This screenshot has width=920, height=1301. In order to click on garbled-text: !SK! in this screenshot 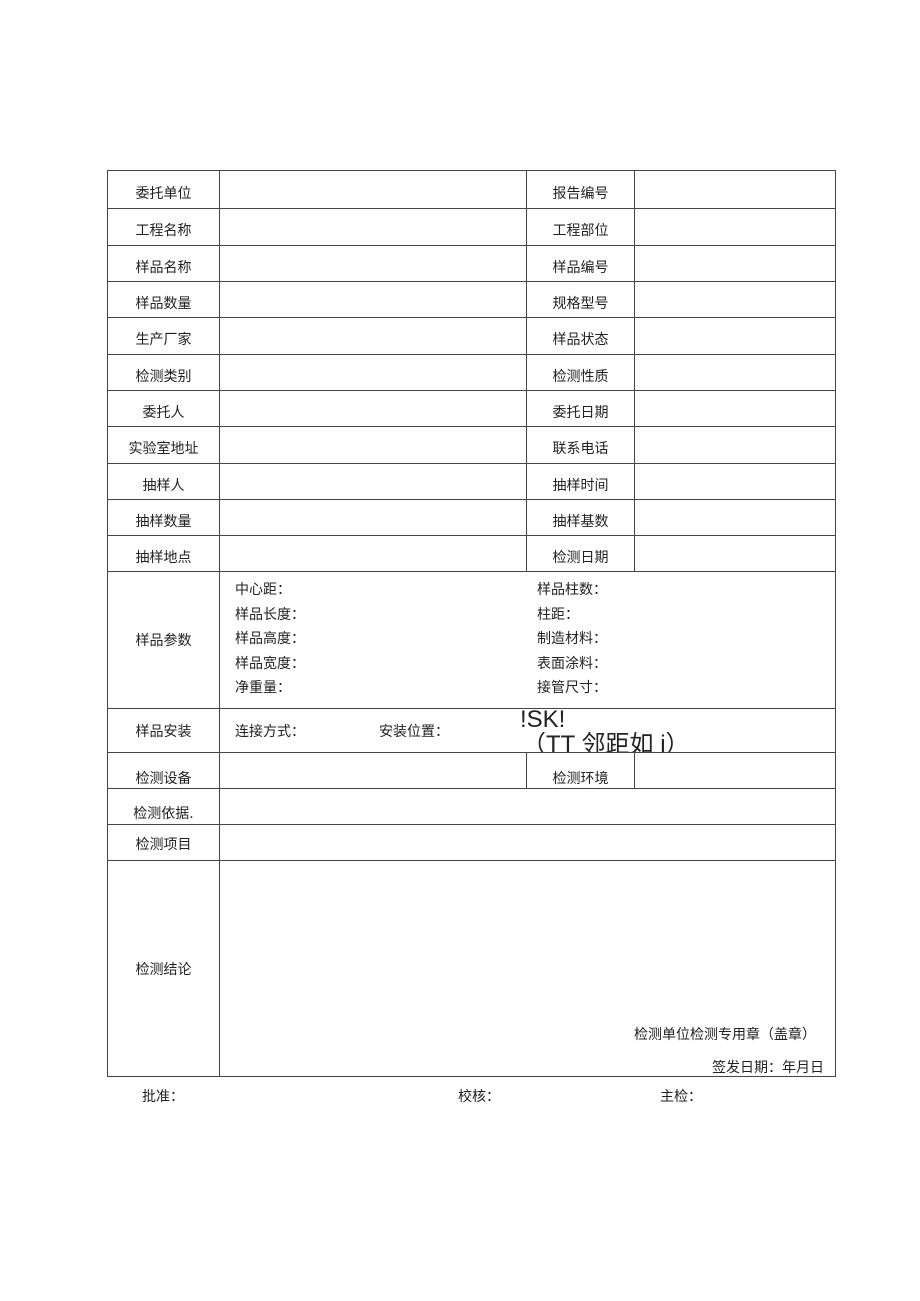, I will do `click(543, 719)`.